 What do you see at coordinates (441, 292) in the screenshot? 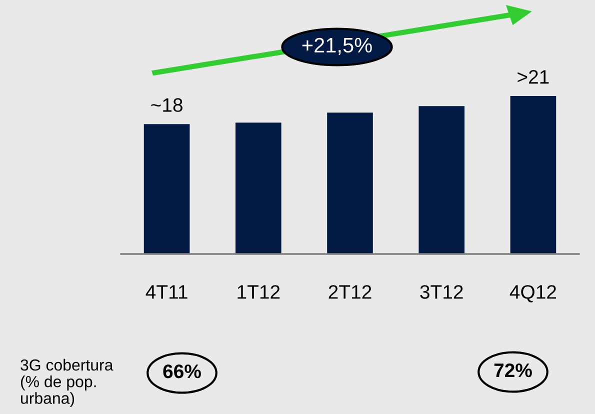
I see `x-tick-label: 3T12` at bounding box center [441, 292].